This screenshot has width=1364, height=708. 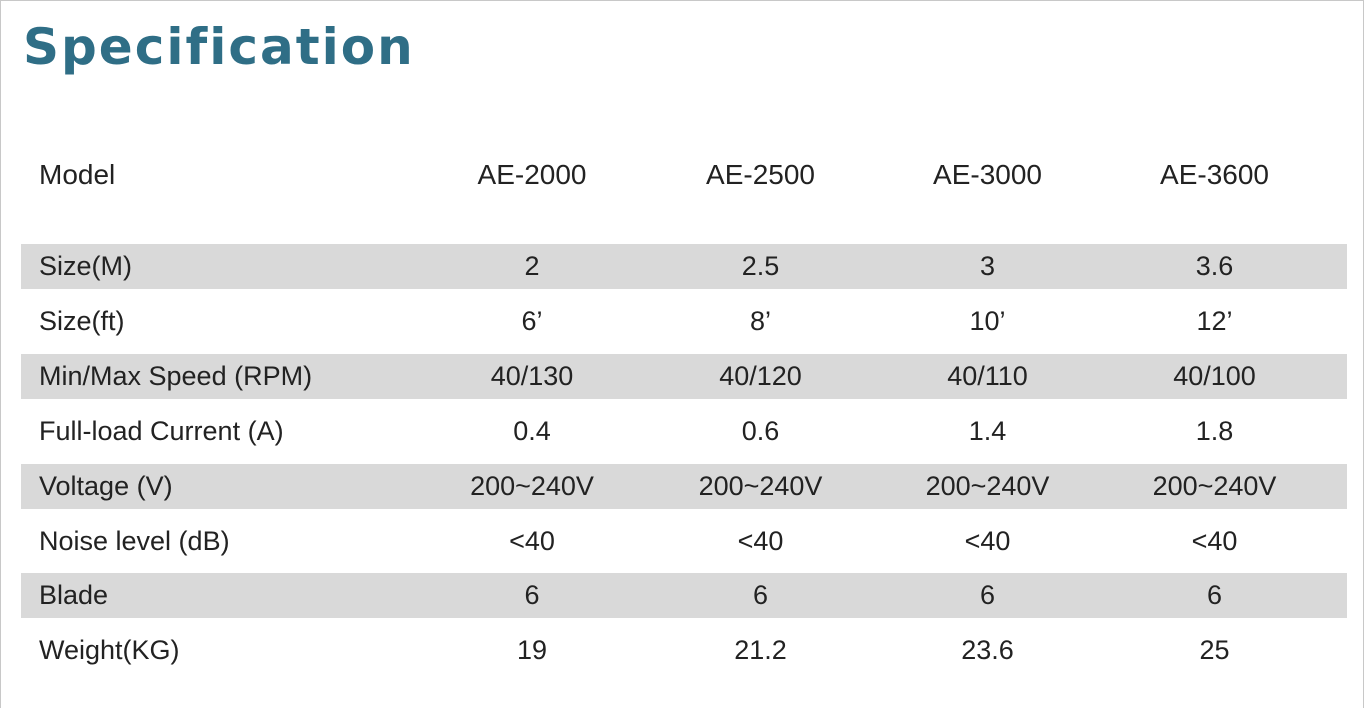 What do you see at coordinates (532, 650) in the screenshot?
I see `table-cell: 19` at bounding box center [532, 650].